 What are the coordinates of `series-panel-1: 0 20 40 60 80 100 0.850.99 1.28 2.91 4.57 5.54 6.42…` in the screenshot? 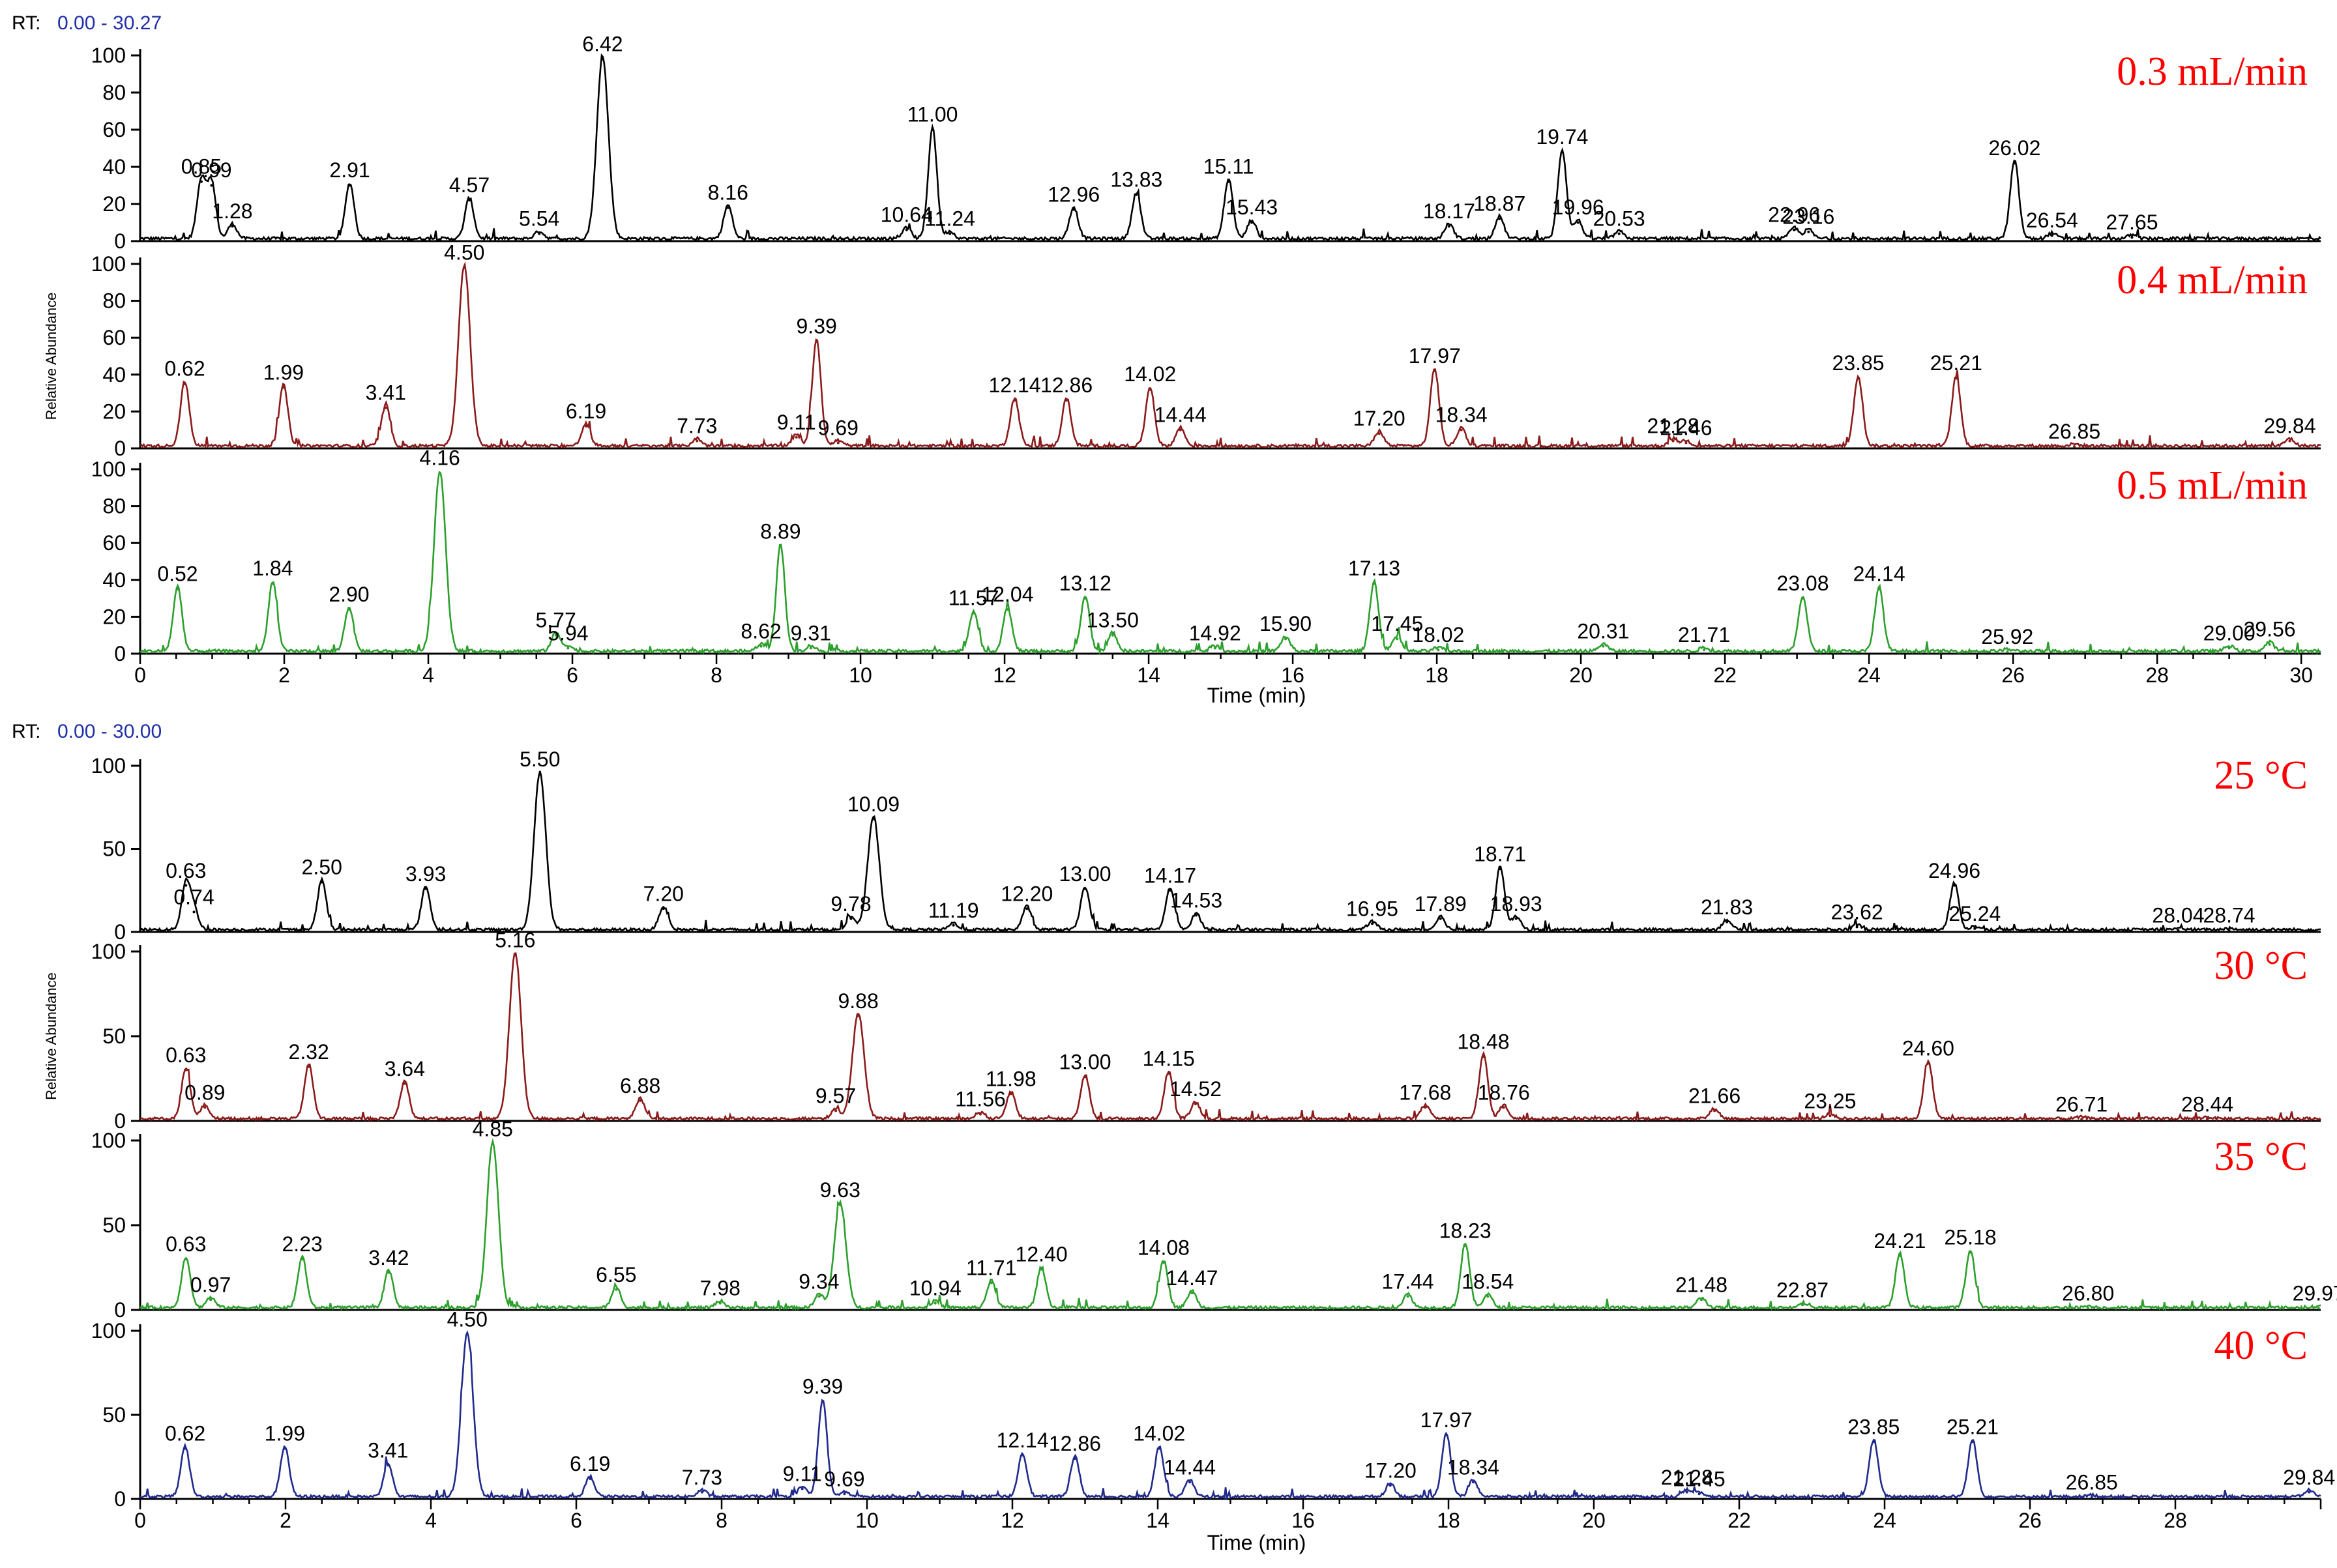 It's located at (1206, 142).